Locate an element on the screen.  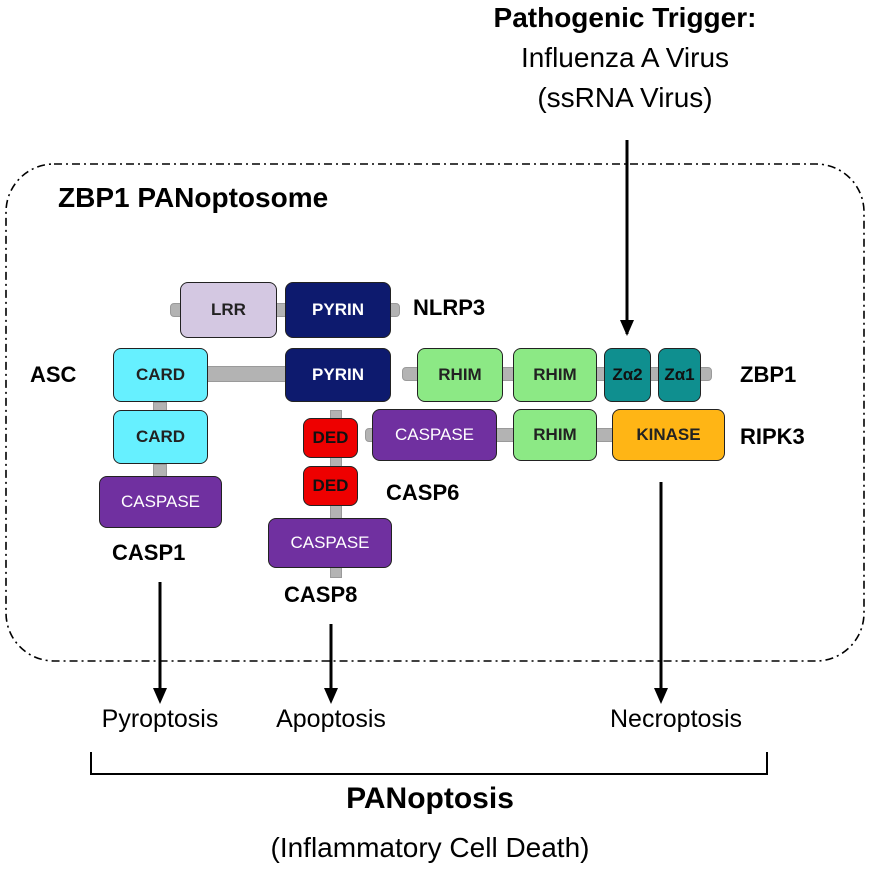
panoptosis-title: PANoptosis is located at coordinates (430, 798).